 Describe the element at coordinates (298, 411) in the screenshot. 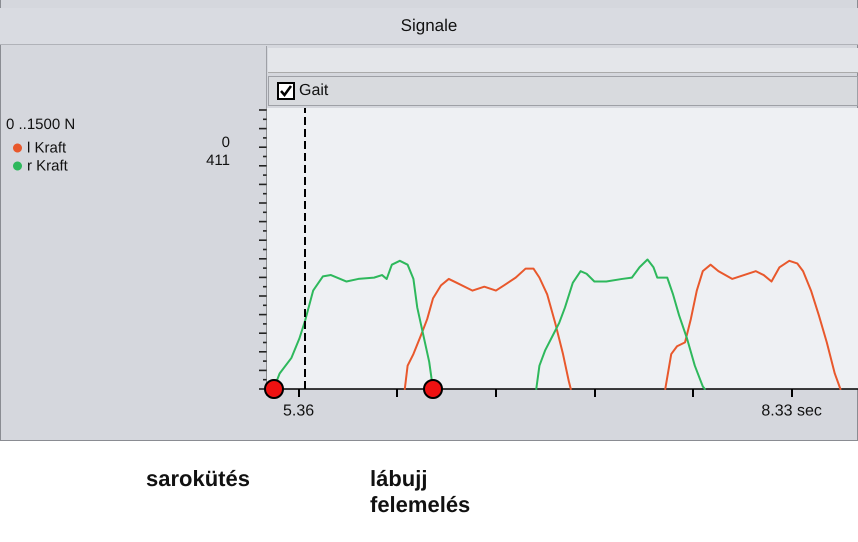

I see `x-tick-label: 5.36` at that location.